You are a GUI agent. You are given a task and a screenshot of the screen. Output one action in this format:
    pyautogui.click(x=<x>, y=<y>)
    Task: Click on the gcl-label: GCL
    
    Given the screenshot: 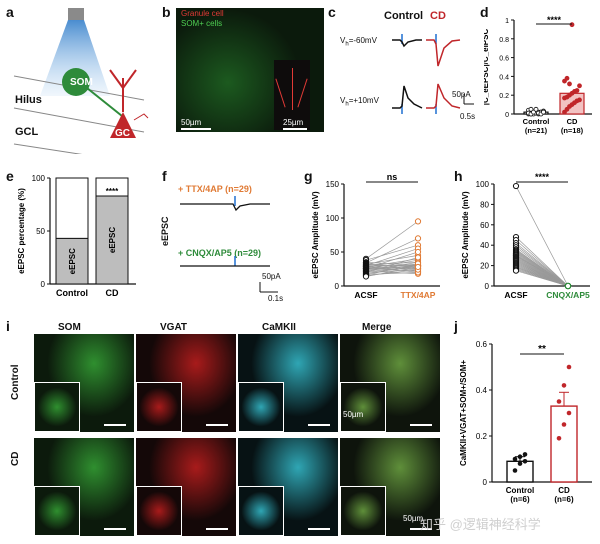 What is the action you would take?
    pyautogui.click(x=27, y=132)
    